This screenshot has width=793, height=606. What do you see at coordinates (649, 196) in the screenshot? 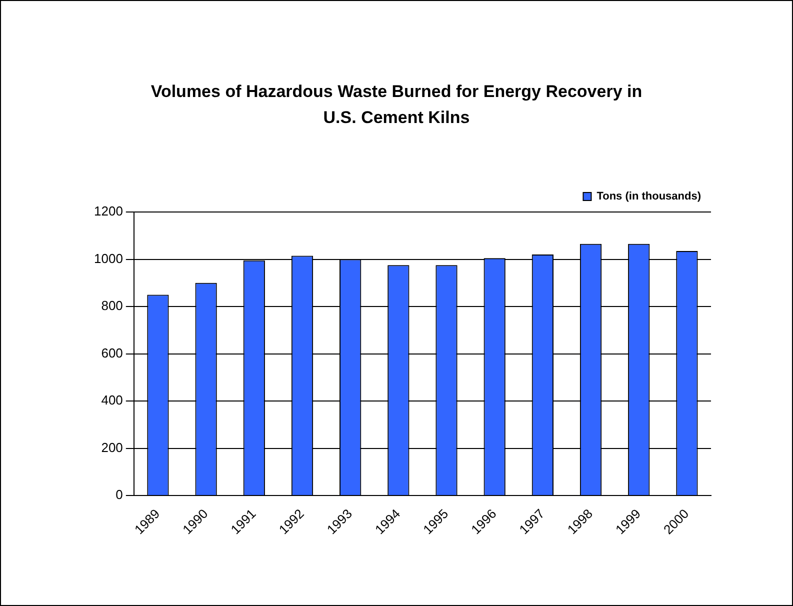
I see `legend-label: Tons (in thousands)` at bounding box center [649, 196].